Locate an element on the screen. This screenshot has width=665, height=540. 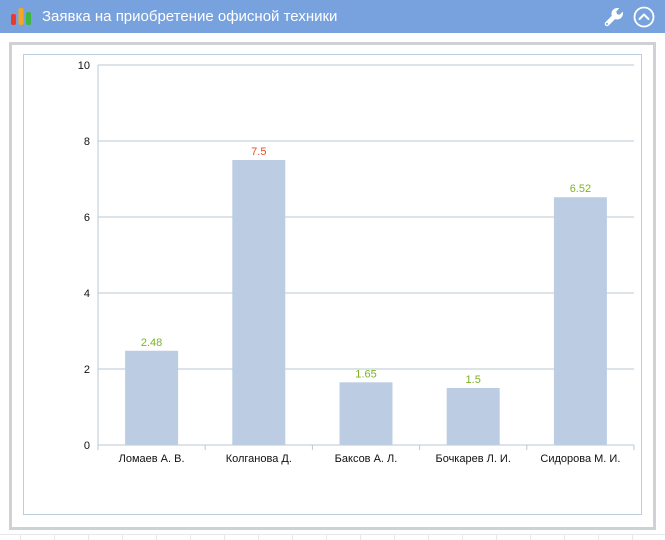
y-tick-label: 8 is located at coordinates (87, 142).